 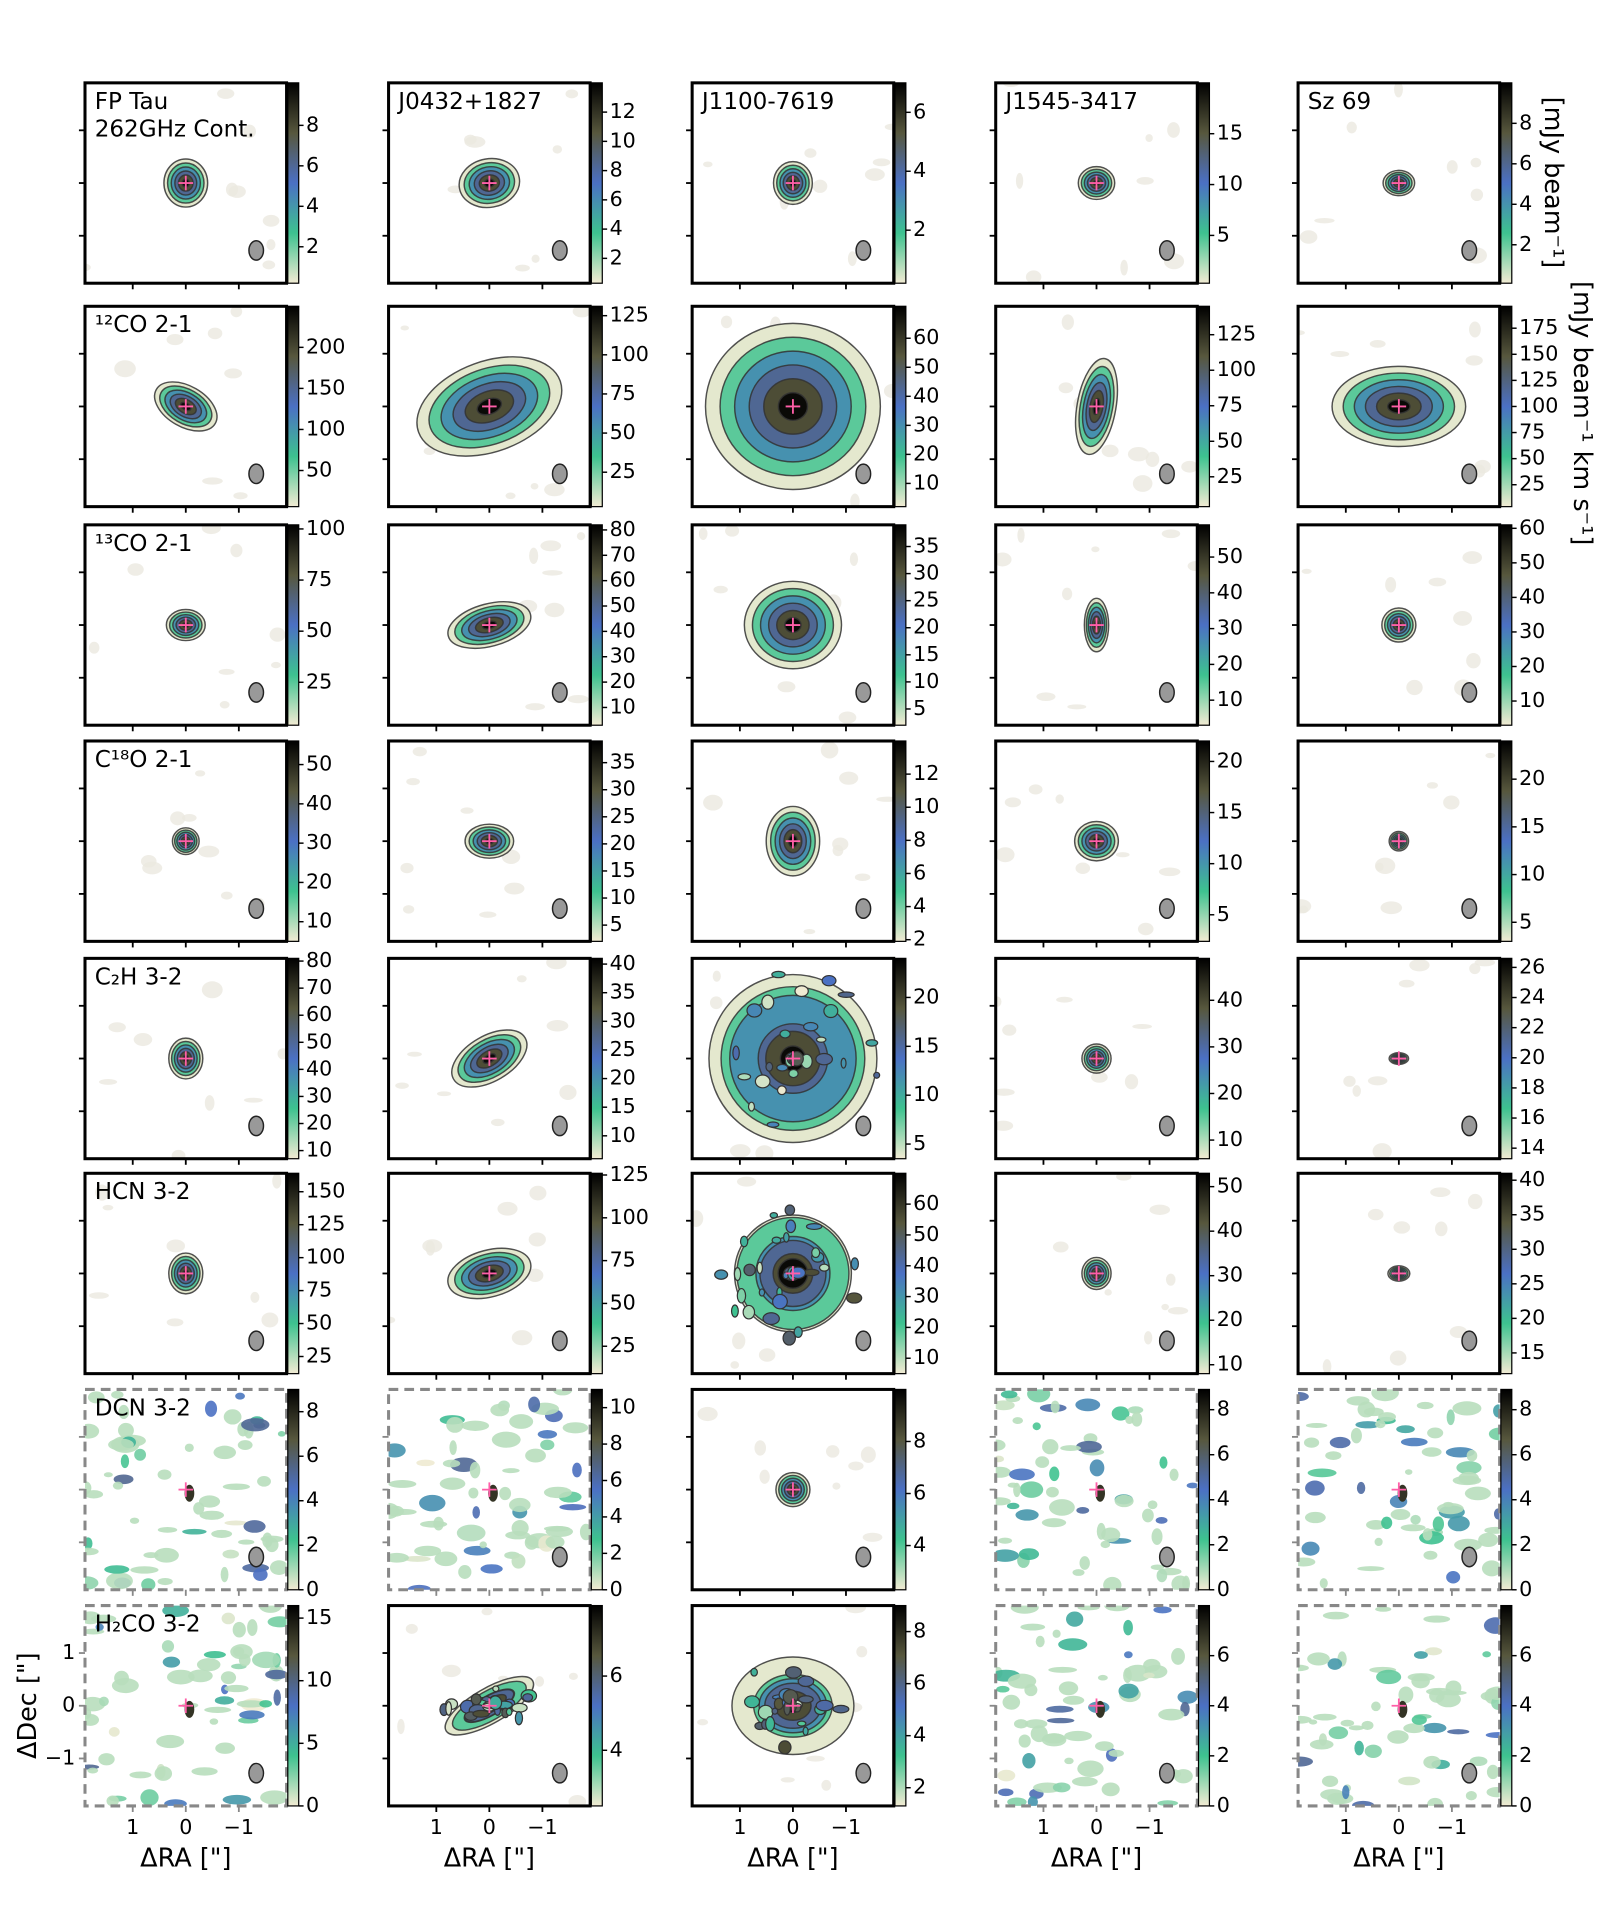 I want to click on x-tick-label: −1, so click(x=1149, y=1827).